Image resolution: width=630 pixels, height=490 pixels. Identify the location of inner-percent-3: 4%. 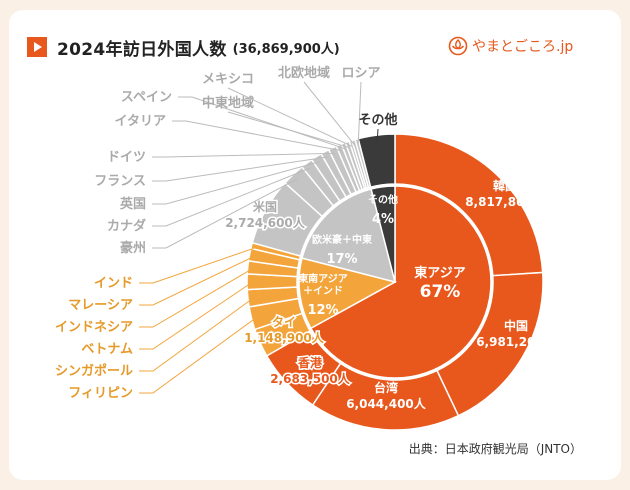
(383, 219).